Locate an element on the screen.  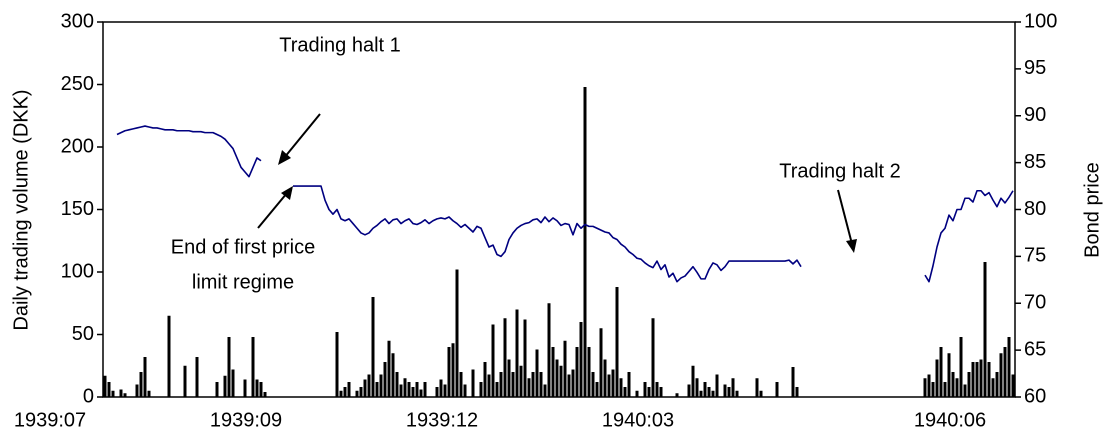
annotation: End of first price is located at coordinates (243, 247).